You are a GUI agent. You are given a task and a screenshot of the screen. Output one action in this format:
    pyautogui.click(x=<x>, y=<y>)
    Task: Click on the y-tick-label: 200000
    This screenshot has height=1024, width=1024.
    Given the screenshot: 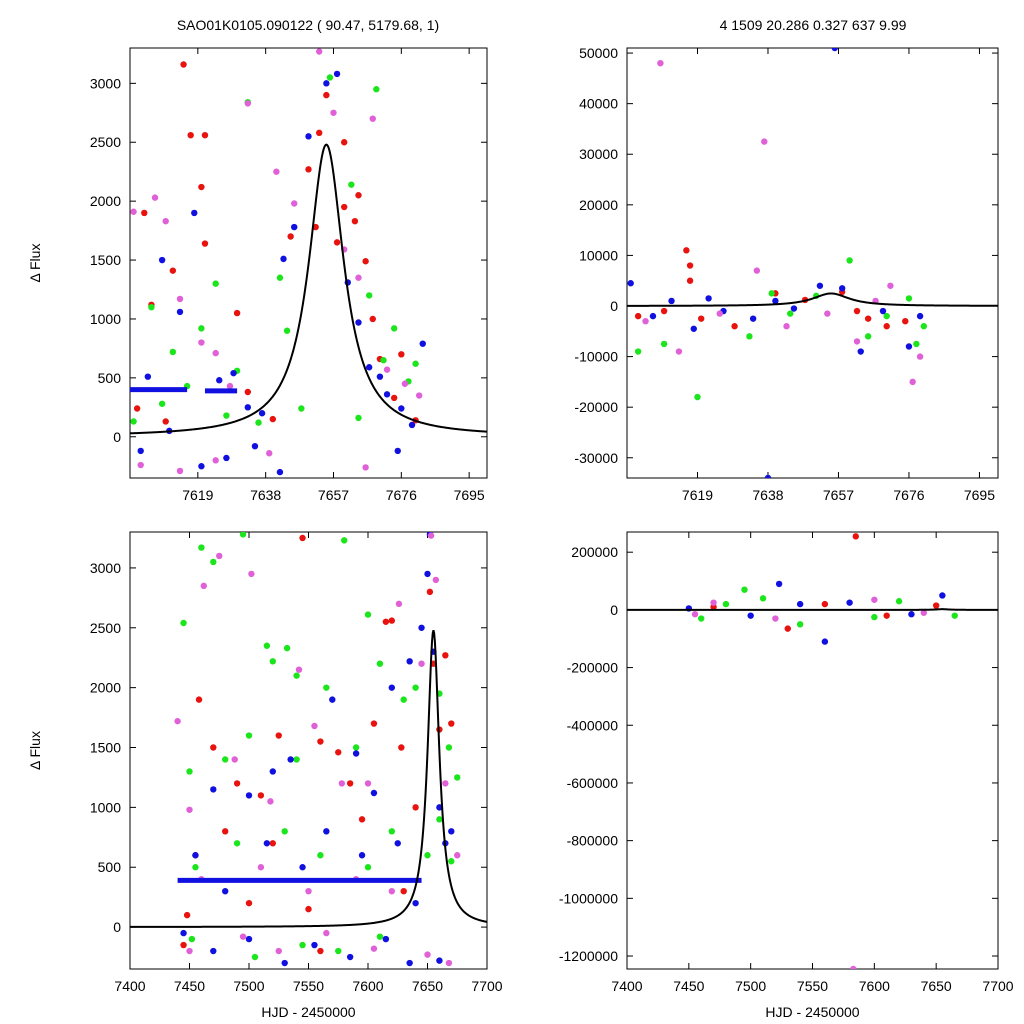 What is the action you would take?
    pyautogui.click(x=594, y=552)
    